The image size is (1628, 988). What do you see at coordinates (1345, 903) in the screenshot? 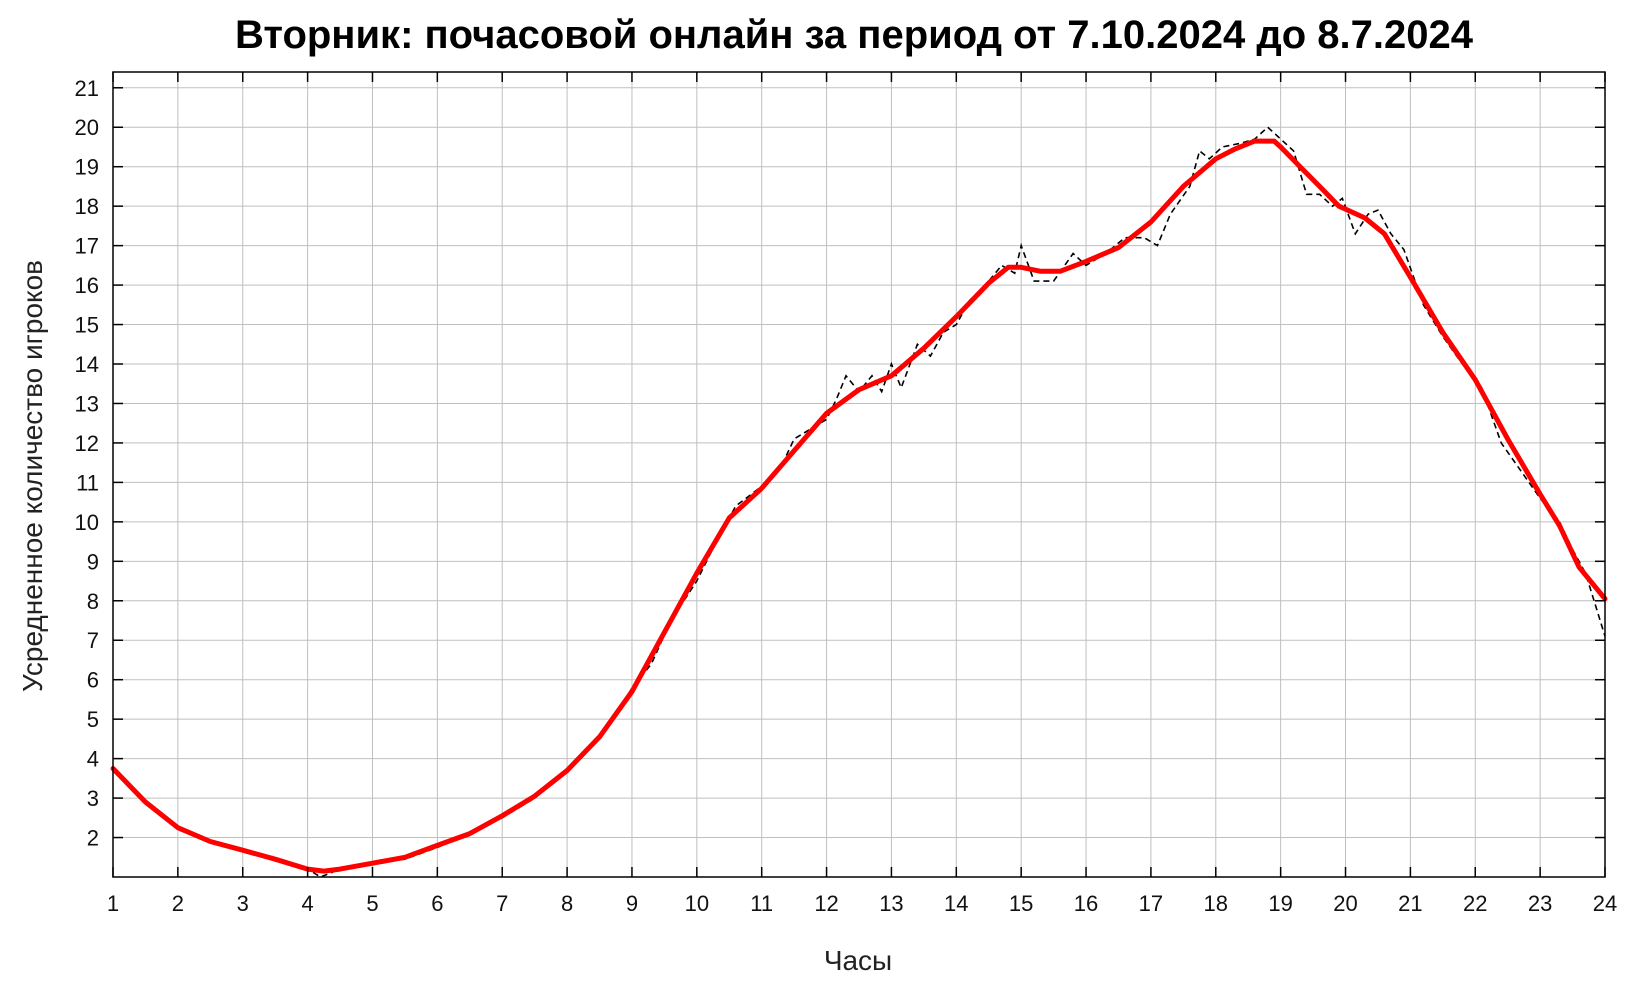
I see `x-tick-label: 20` at bounding box center [1345, 903].